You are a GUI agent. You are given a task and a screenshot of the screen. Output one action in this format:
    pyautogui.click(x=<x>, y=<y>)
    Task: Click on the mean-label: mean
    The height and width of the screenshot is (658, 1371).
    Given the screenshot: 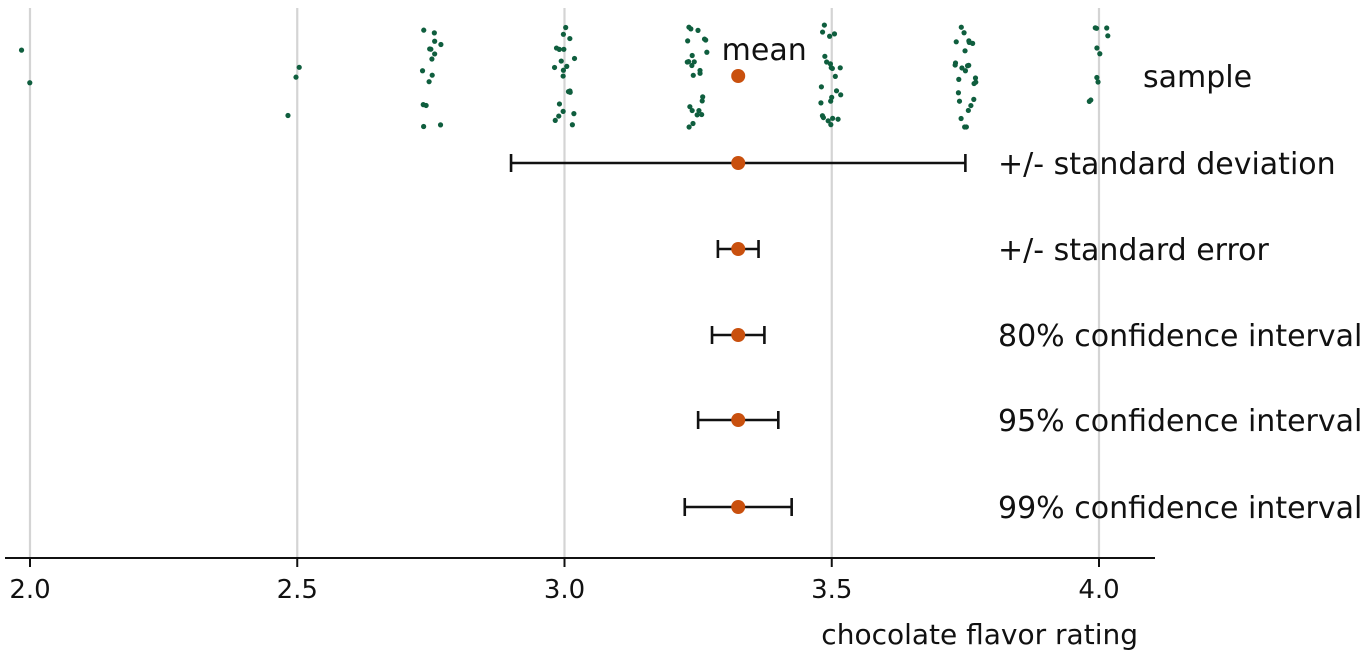 What is the action you would take?
    pyautogui.click(x=764, y=50)
    